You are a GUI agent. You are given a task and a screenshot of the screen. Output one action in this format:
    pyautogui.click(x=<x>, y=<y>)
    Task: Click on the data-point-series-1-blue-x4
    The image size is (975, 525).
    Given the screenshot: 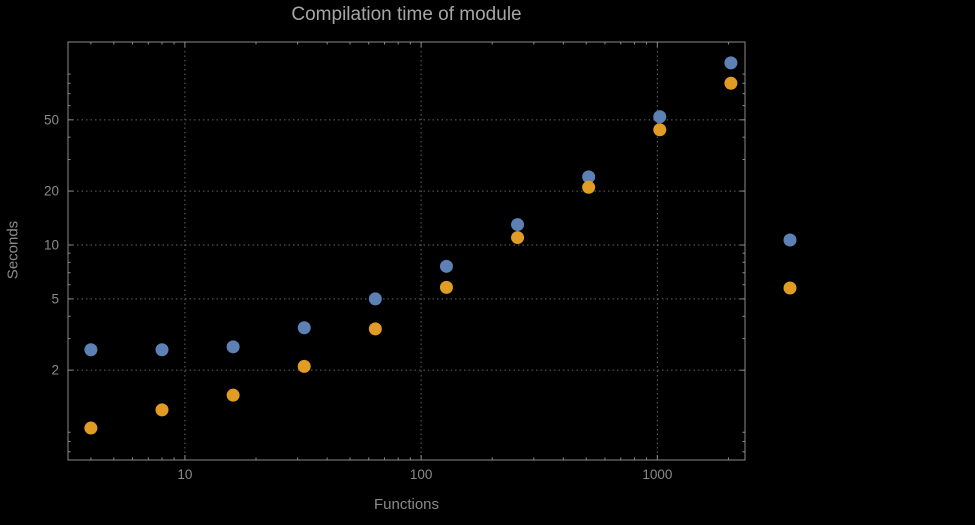 What is the action you would take?
    pyautogui.click(x=91, y=350)
    